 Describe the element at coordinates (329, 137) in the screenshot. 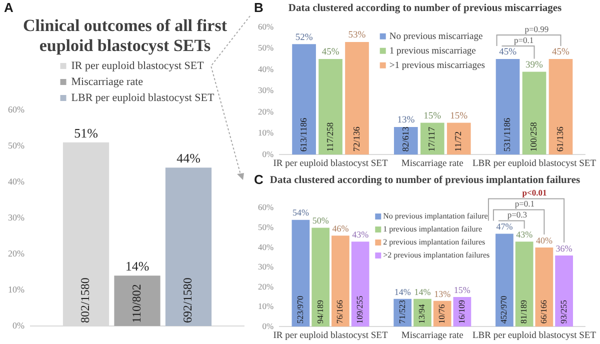

I see `annotation: 117/258` at that location.